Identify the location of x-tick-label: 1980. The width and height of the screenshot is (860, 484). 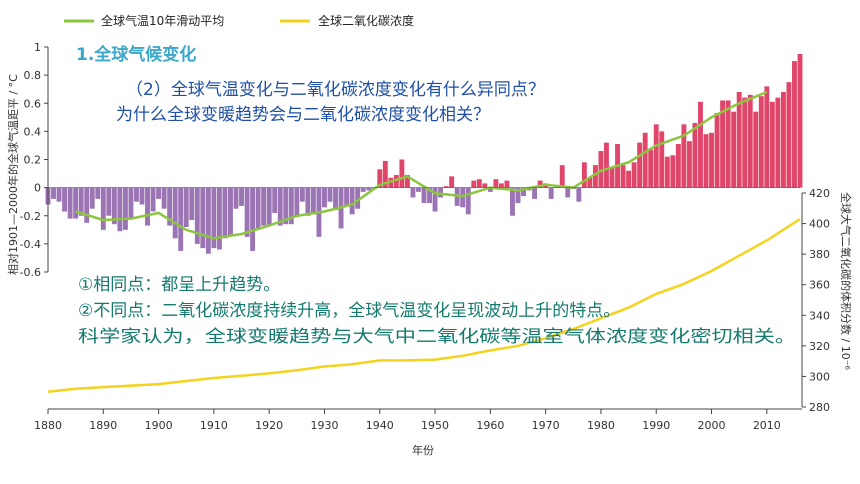
(601, 425).